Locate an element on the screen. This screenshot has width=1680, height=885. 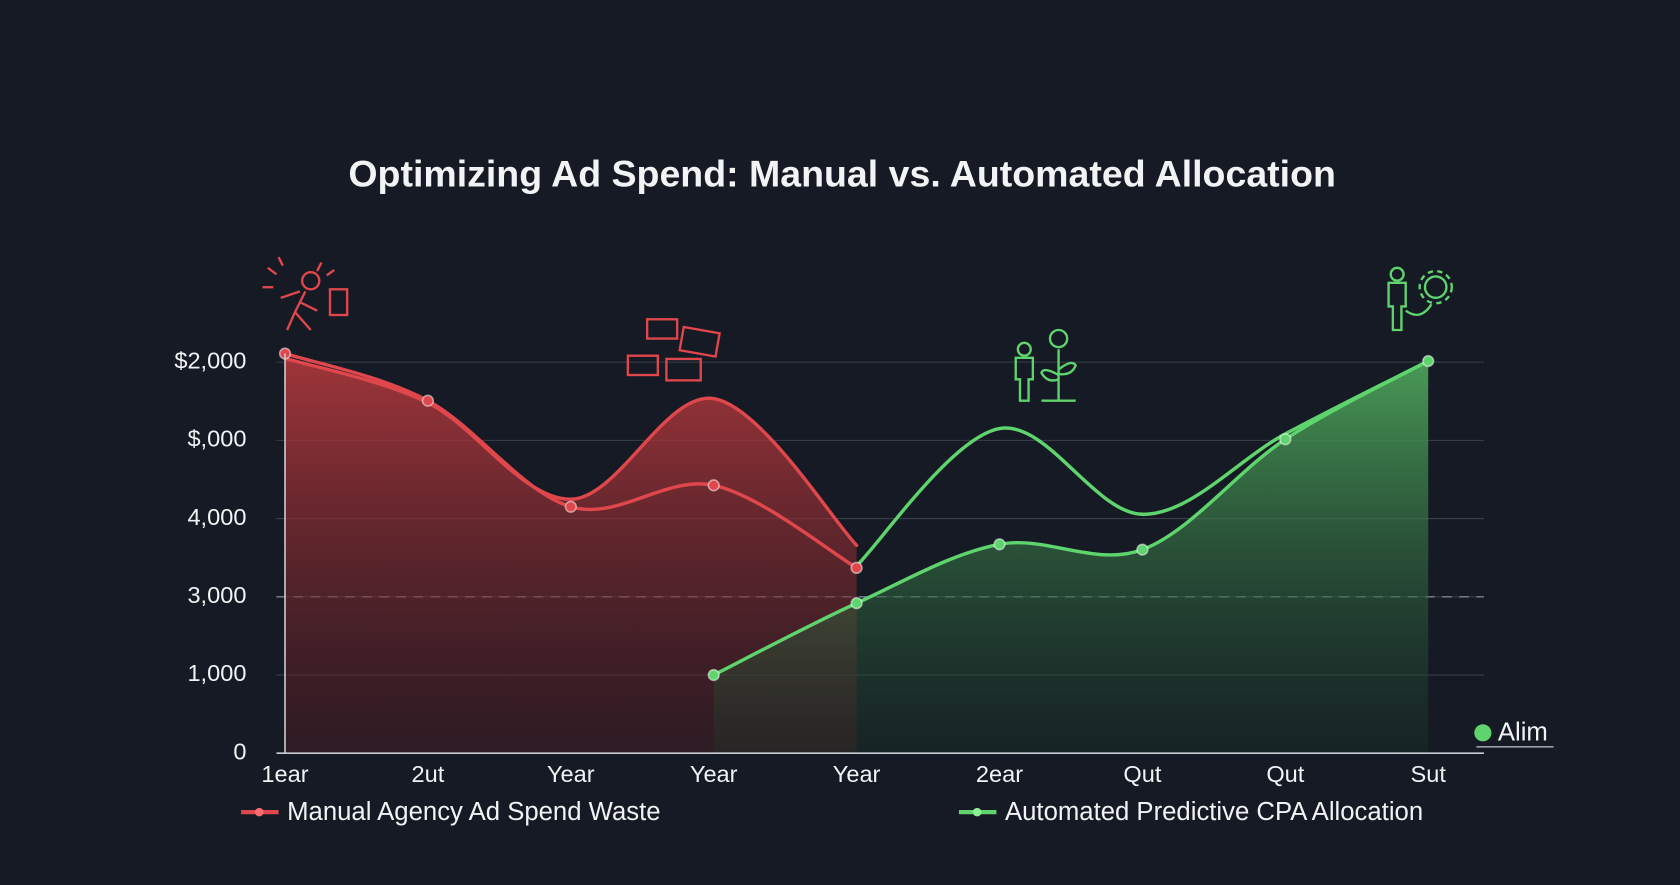
annotation: Alim is located at coordinates (1523, 733).